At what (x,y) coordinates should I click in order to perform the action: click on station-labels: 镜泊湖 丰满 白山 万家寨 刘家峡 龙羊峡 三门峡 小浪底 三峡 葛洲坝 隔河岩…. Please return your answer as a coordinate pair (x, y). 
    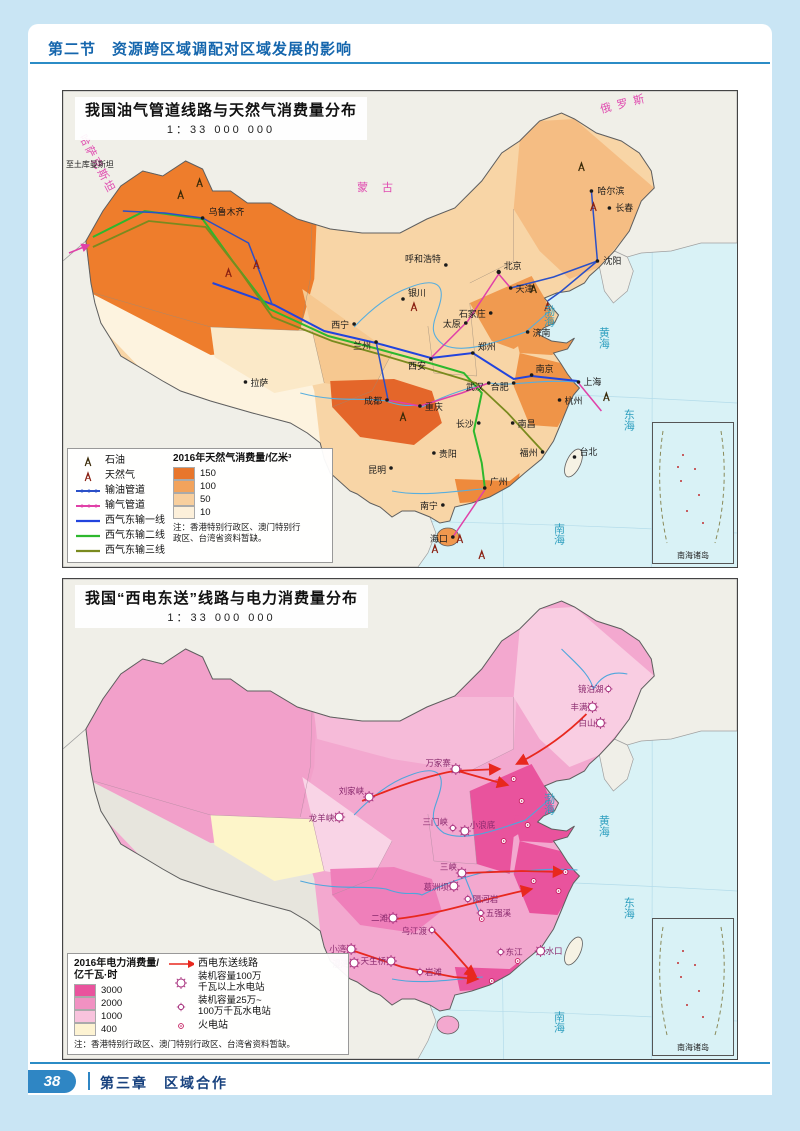
    Looking at the image, I should click on (456, 830).